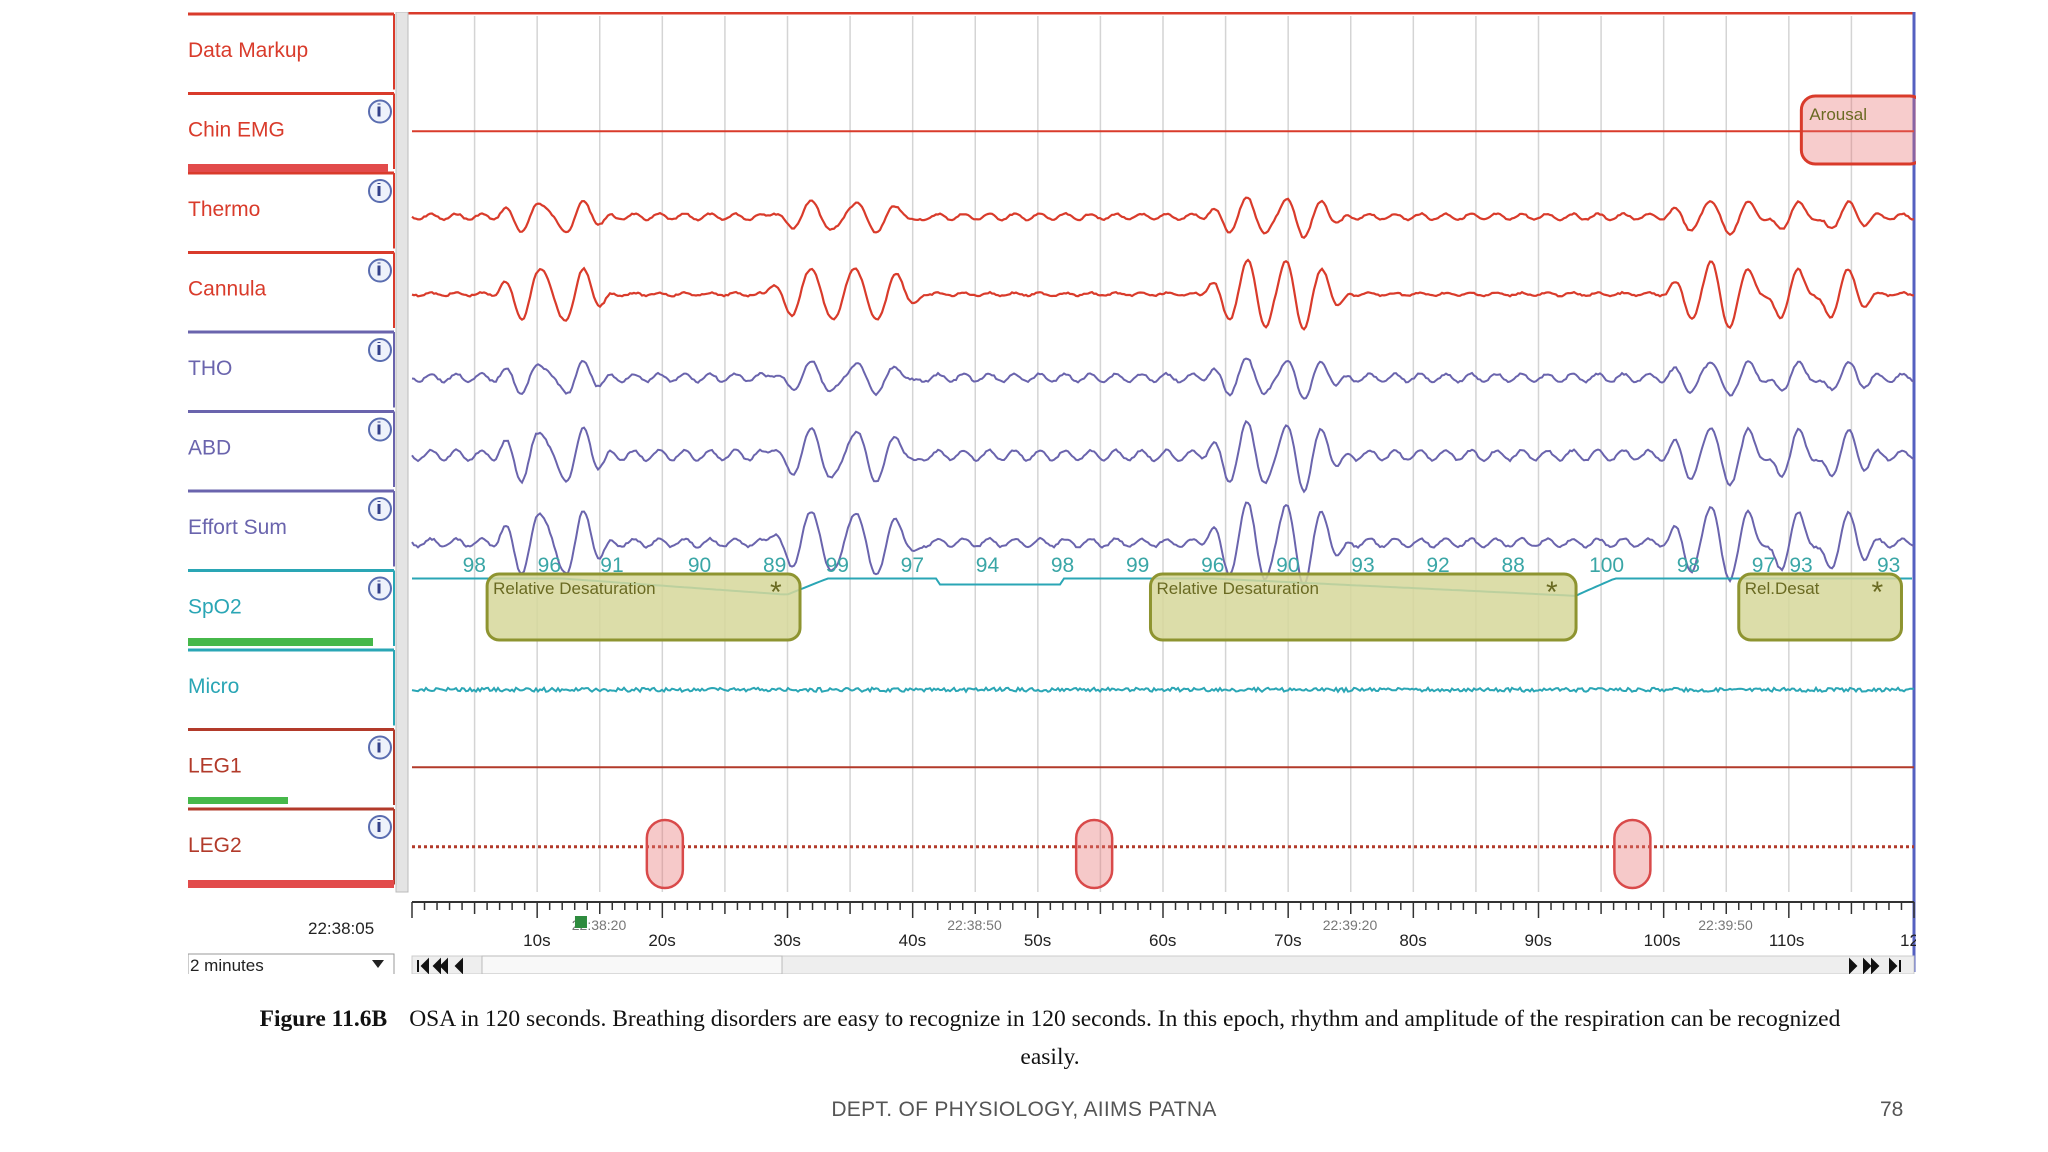 The image size is (2048, 1152). I want to click on channel-label-data-markup: Data Markup, so click(248, 50).